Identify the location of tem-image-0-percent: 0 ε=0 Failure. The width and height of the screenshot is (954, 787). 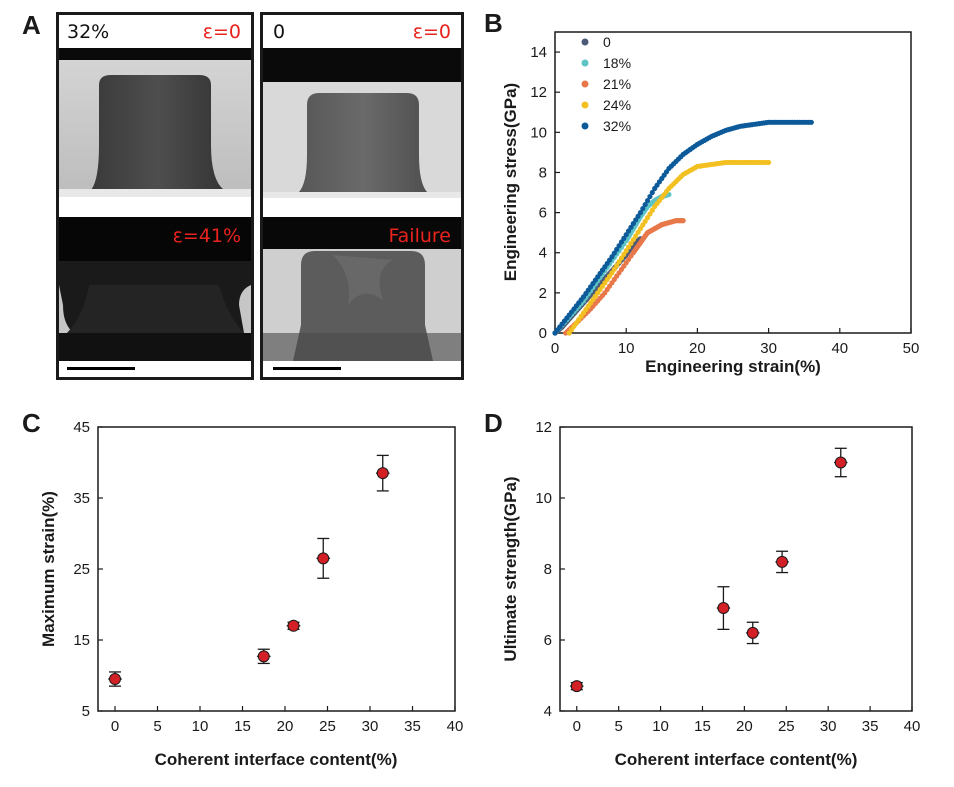
(362, 196).